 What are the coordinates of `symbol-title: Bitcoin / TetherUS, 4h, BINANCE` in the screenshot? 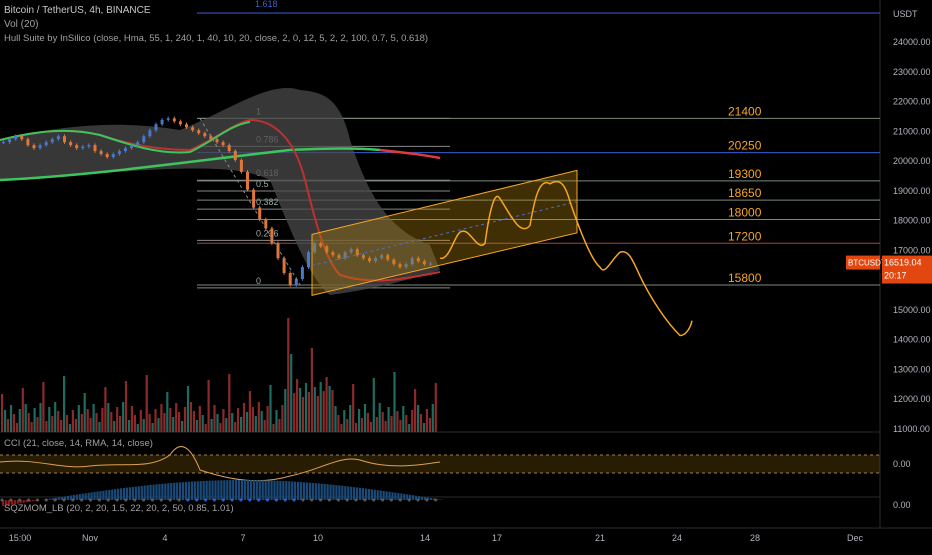 It's located at (77, 10).